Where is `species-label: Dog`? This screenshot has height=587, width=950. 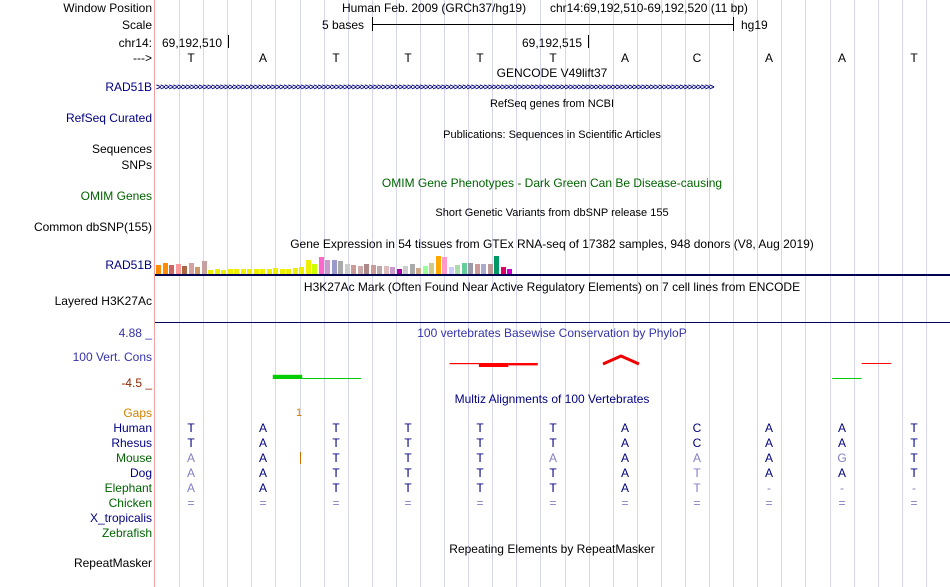
species-label: Dog is located at coordinates (140, 473).